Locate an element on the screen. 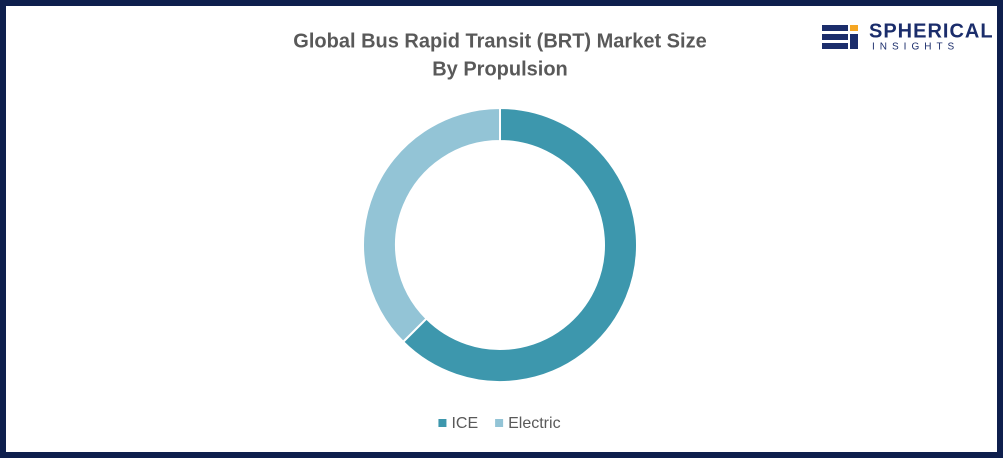 This screenshot has height=458, width=1003. legend-label: Electric is located at coordinates (534, 423).